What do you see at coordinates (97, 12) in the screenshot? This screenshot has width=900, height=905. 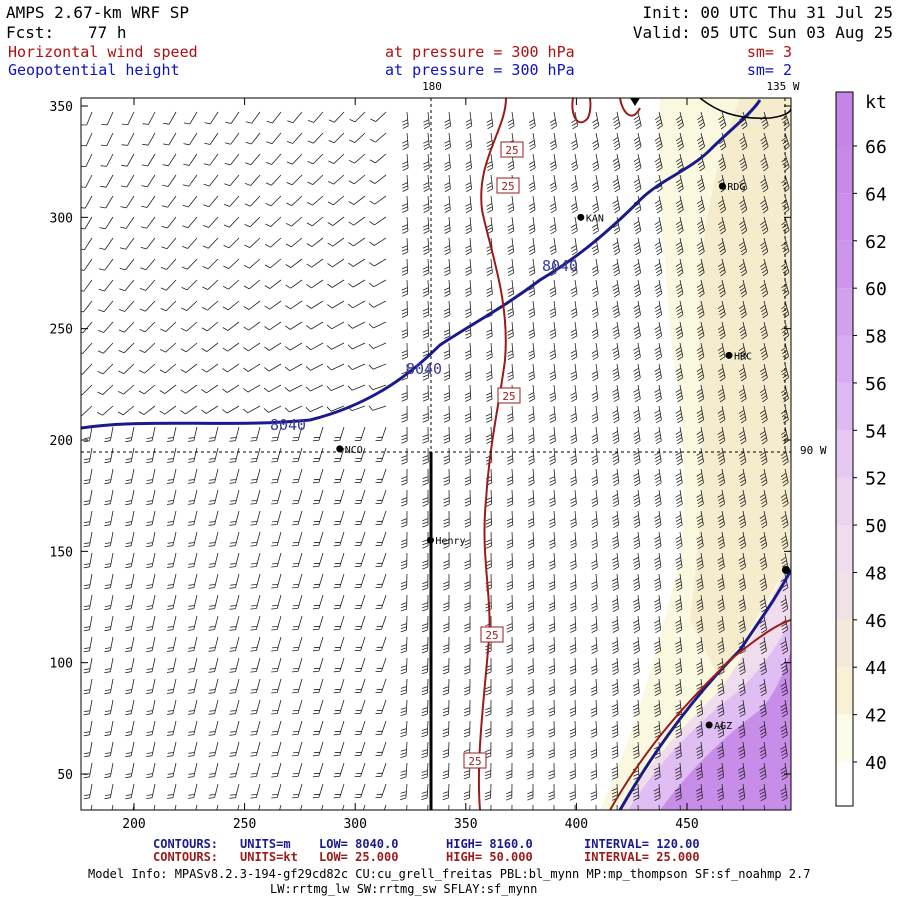 I see `model-title: AMPS 2.67-km WRF SP` at bounding box center [97, 12].